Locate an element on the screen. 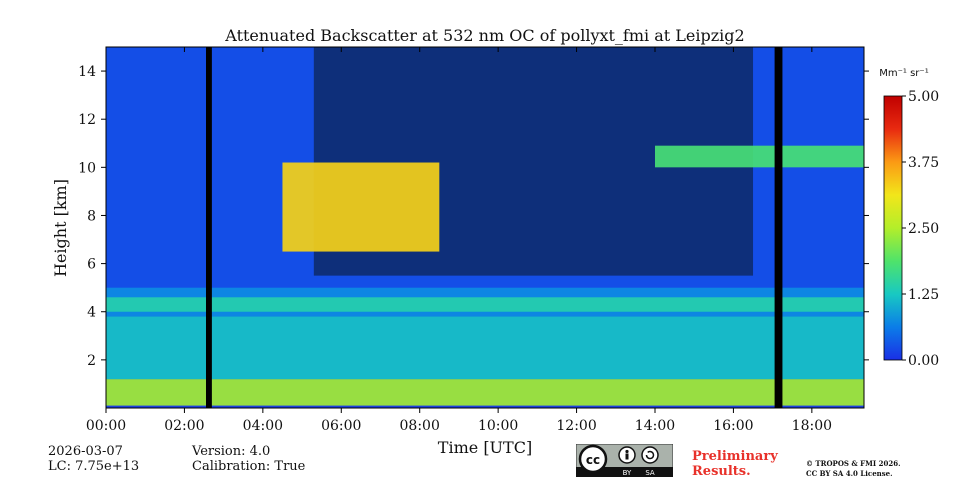 This screenshot has width=960, height=480. y-tick-label: 4 is located at coordinates (91, 313).